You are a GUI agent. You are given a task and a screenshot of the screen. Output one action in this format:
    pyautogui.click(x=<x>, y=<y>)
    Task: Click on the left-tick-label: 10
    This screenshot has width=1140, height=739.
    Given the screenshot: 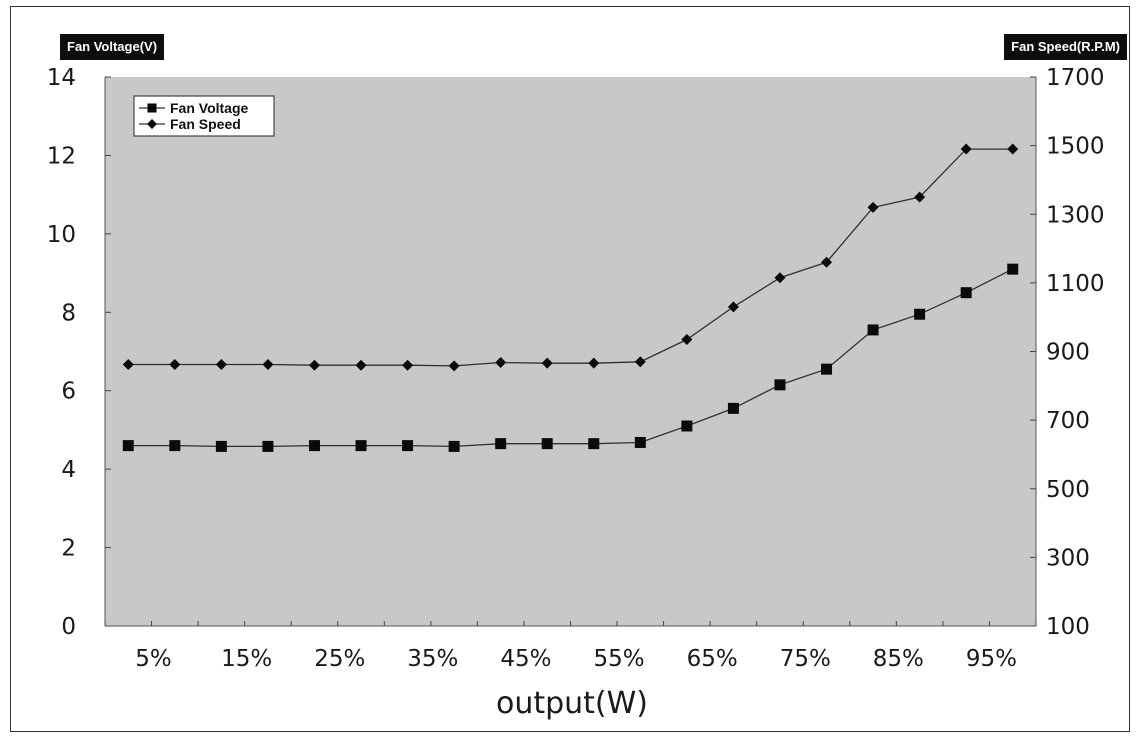 What is the action you would take?
    pyautogui.click(x=61, y=235)
    